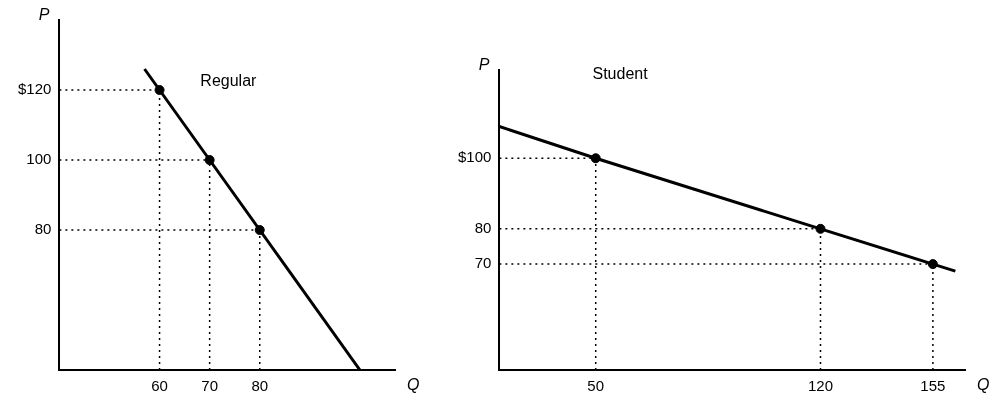  What do you see at coordinates (474, 157) in the screenshot?
I see `y-tick-label: $100` at bounding box center [474, 157].